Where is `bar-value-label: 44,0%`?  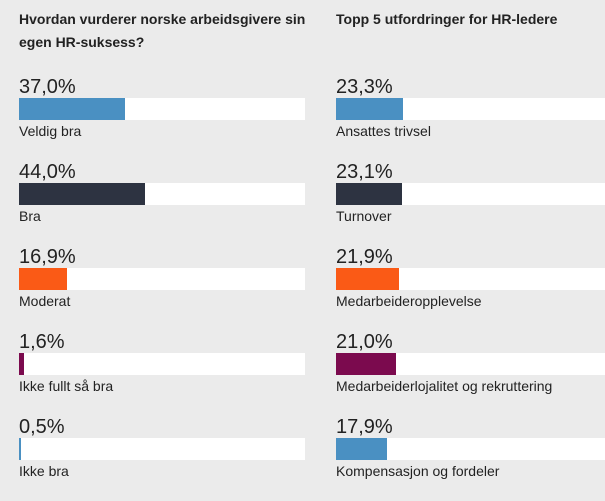 bar-value-label: 44,0% is located at coordinates (47, 172).